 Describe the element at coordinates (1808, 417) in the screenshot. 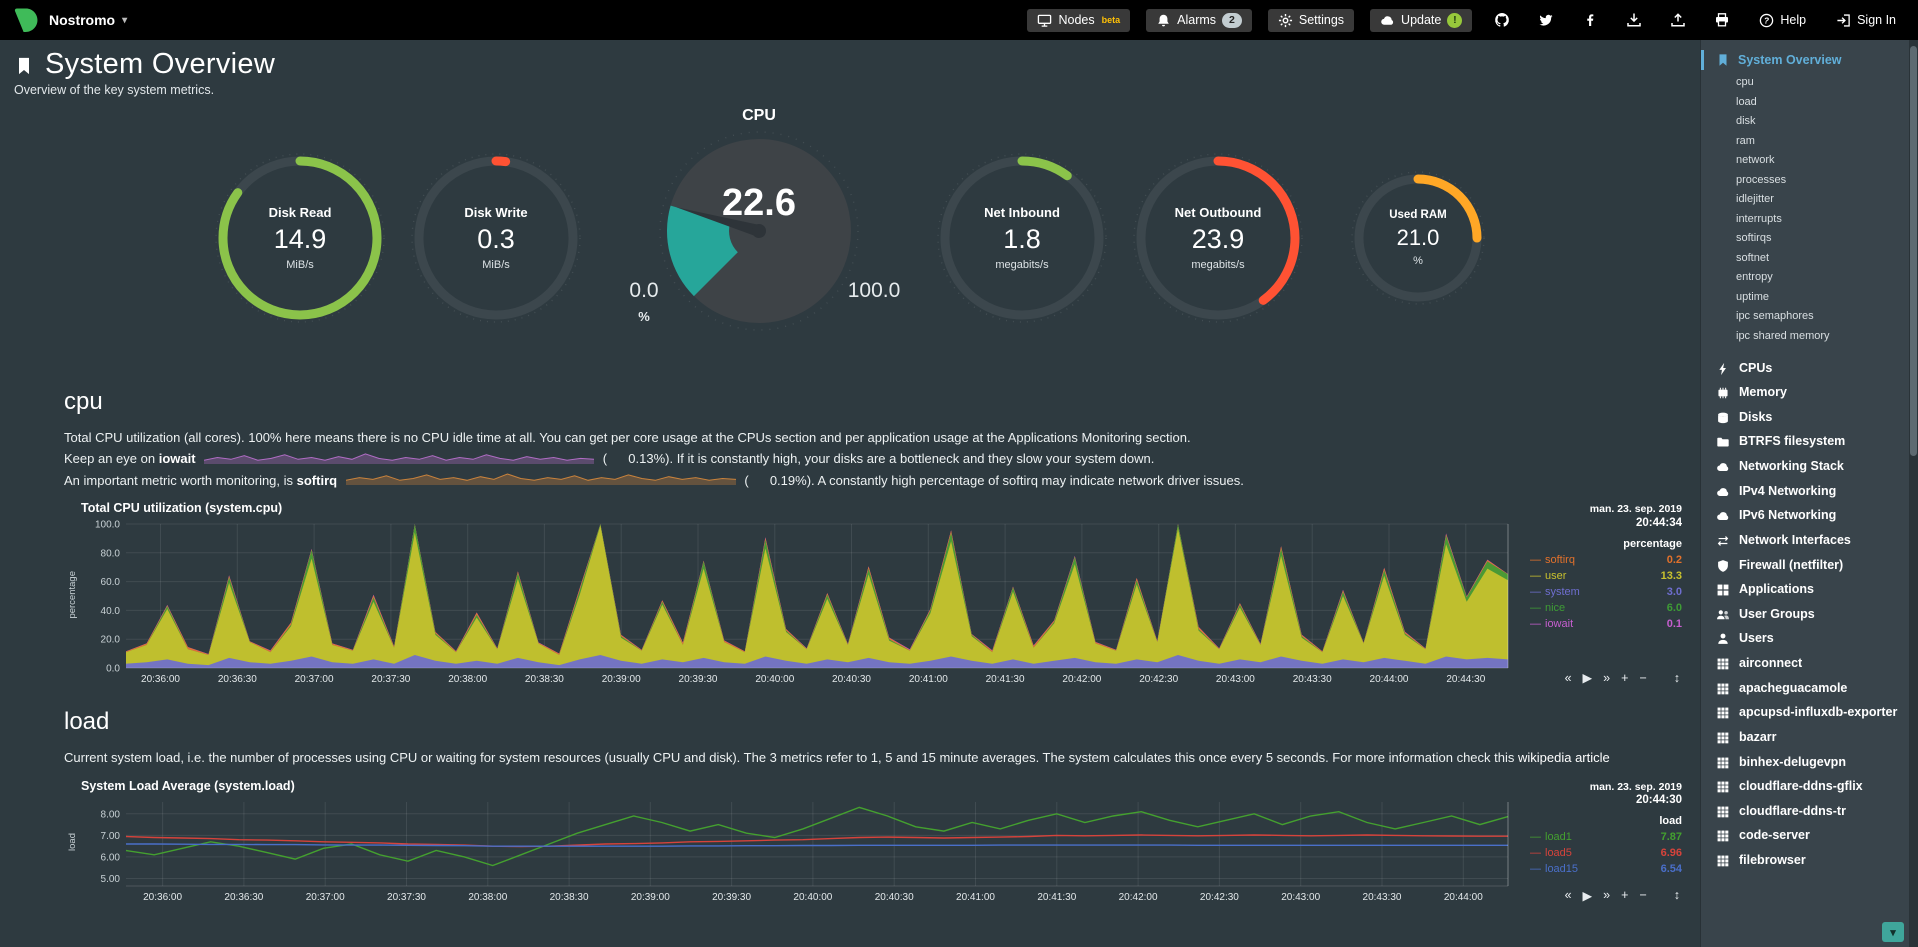

I see `sidebar-item-disks: Disks` at that location.